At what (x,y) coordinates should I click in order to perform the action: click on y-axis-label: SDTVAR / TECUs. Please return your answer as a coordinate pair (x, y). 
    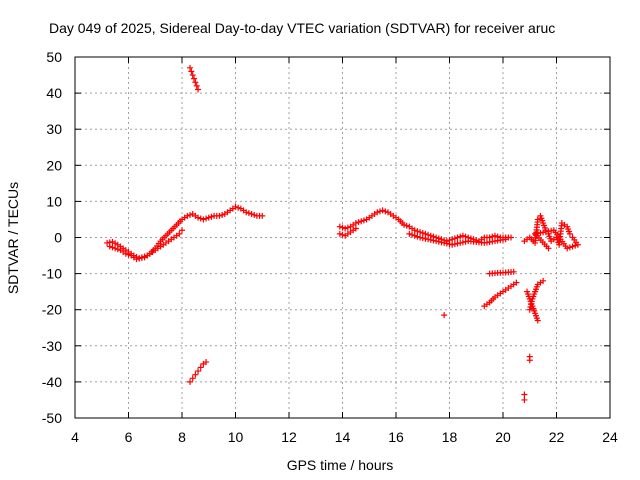
    Looking at the image, I should click on (13, 238).